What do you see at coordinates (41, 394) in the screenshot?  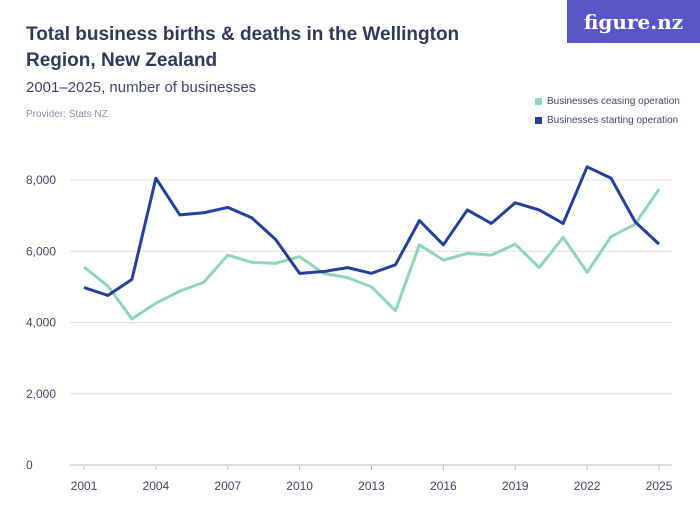 I see `y-tick-label: 2,000` at bounding box center [41, 394].